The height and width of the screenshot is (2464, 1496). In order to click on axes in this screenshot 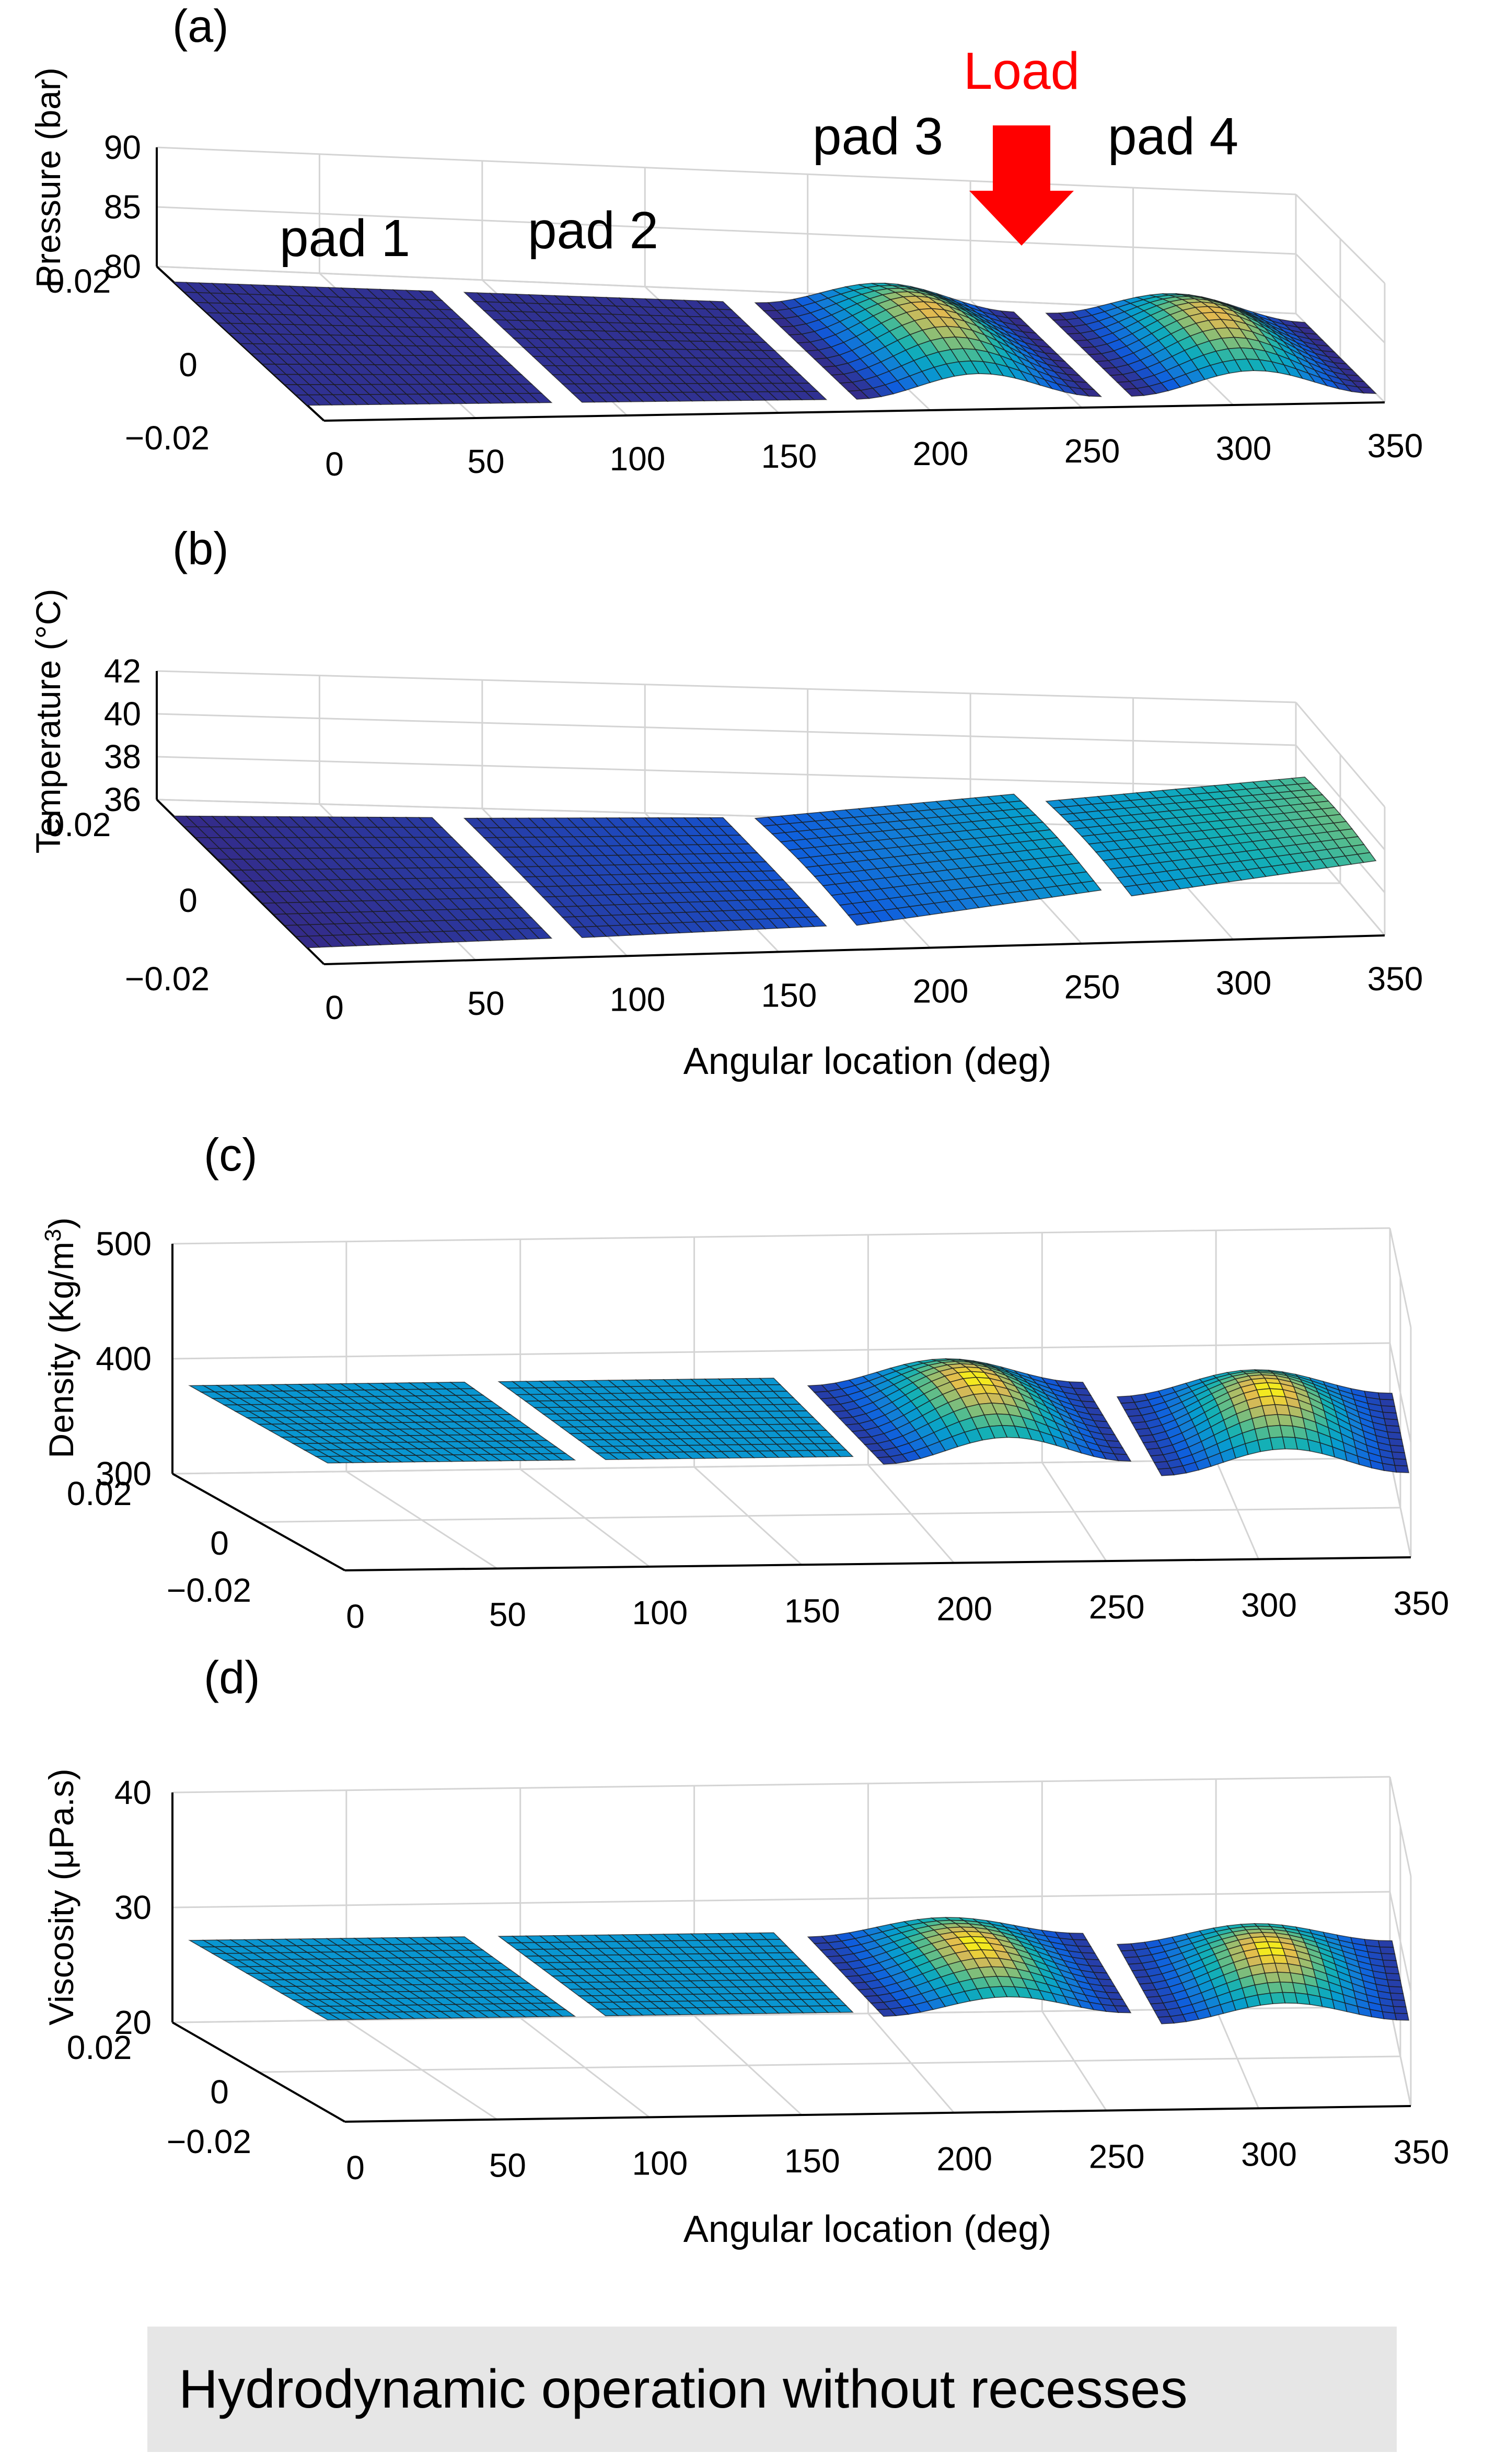, I will do `click(791, 1407)`.